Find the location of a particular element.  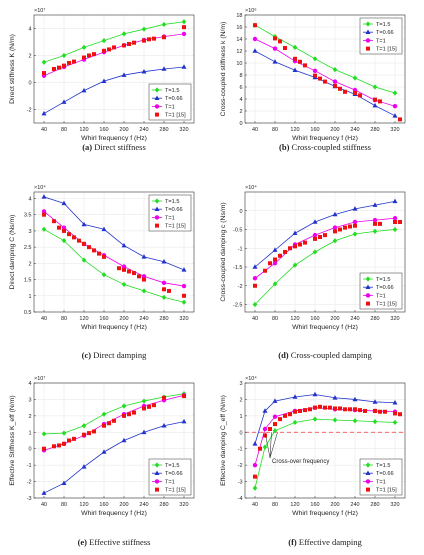

legend-label: T=1 is located at coordinates (381, 296).